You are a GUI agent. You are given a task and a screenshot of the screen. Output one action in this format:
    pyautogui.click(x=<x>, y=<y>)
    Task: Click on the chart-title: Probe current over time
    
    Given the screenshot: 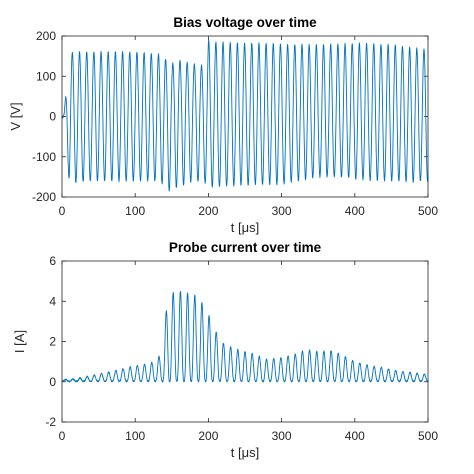 What is the action you would take?
    pyautogui.click(x=245, y=247)
    